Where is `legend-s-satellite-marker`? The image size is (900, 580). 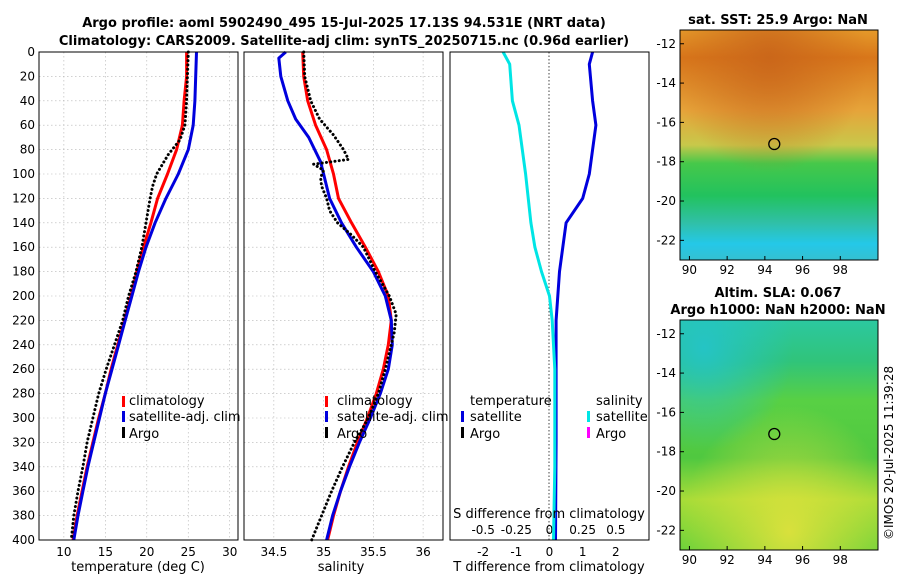
legend-s-satellite-marker is located at coordinates (588, 416).